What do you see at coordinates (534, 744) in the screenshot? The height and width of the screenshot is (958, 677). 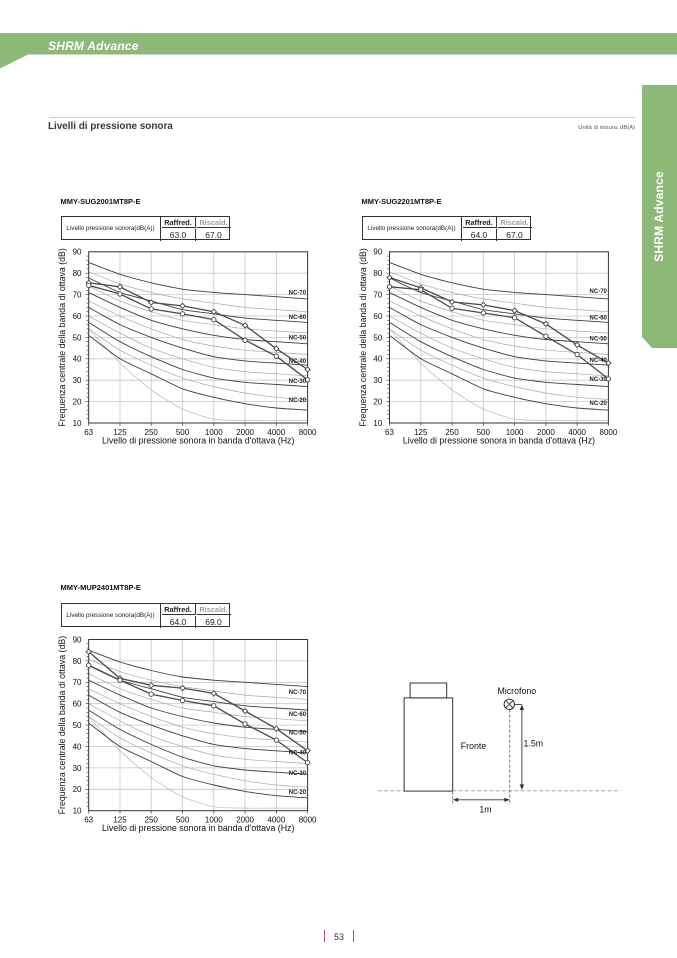 I see `svg-text: 1.5m` at bounding box center [534, 744].